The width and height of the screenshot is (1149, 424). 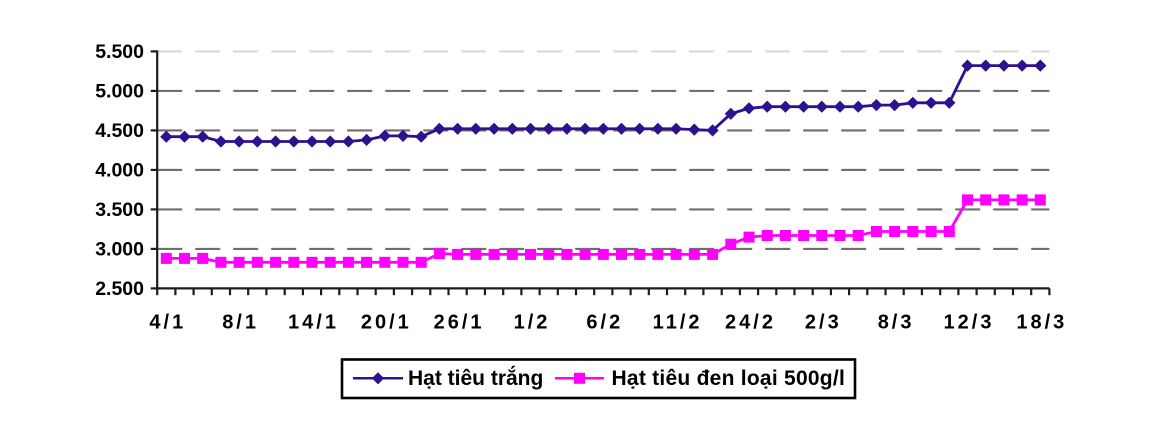 I want to click on svg-text: 8/1, so click(x=240, y=323).